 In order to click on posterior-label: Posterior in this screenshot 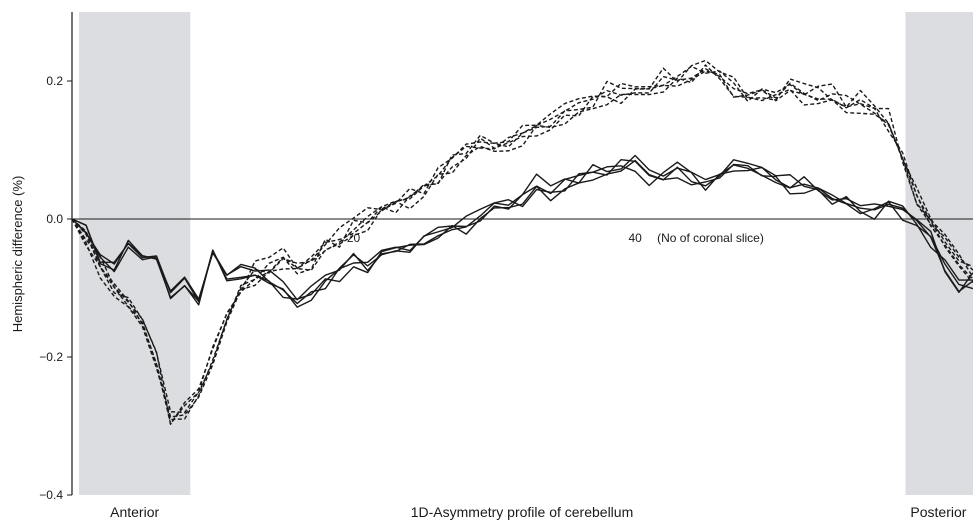, I will do `click(938, 512)`.